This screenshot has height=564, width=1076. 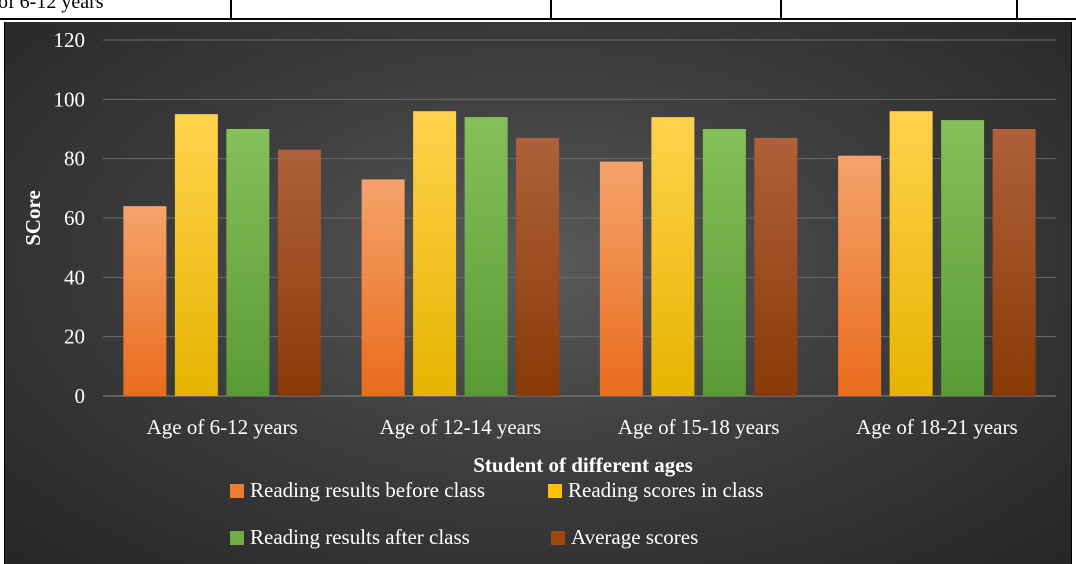 I want to click on legend-item: Reading scores in class, so click(x=655, y=490).